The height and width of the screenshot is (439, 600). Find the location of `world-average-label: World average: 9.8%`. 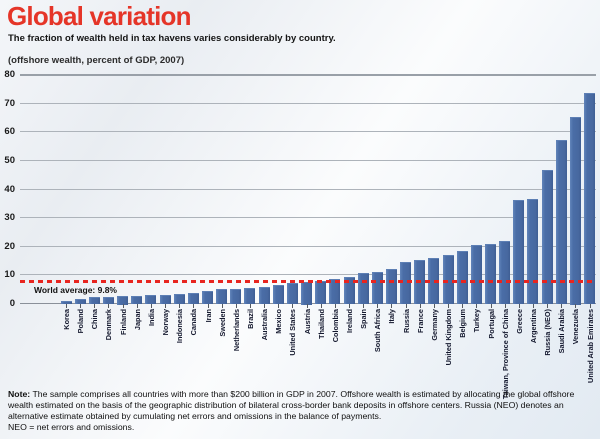

world-average-label: World average: 9.8% is located at coordinates (75, 290).